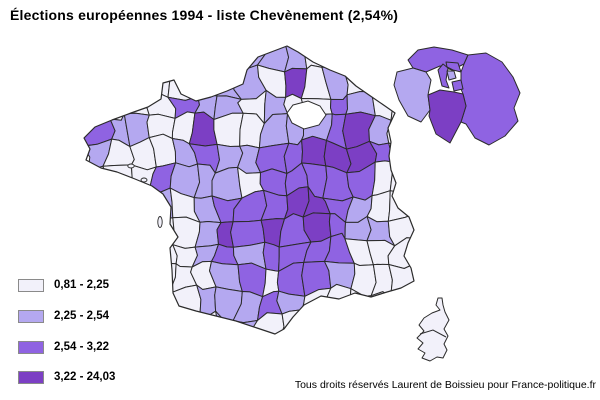  Describe the element at coordinates (443, 76) in the screenshot. I see `inset-hauts-de-seine` at that location.